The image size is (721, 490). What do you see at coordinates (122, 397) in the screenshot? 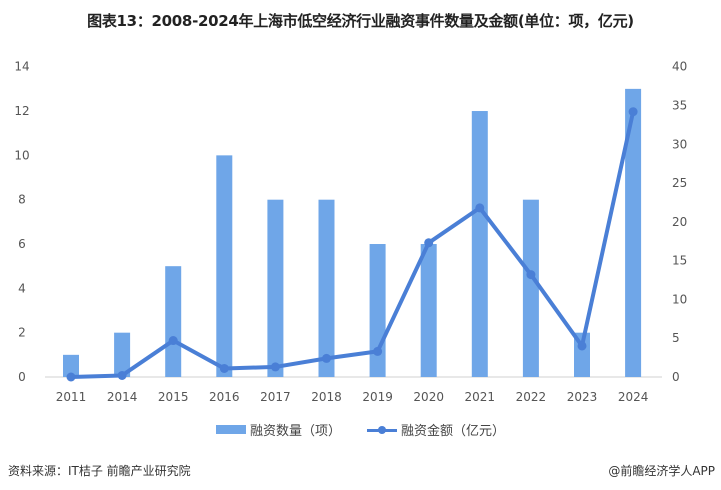
I see `x-axis-tick: 2014` at bounding box center [122, 397].